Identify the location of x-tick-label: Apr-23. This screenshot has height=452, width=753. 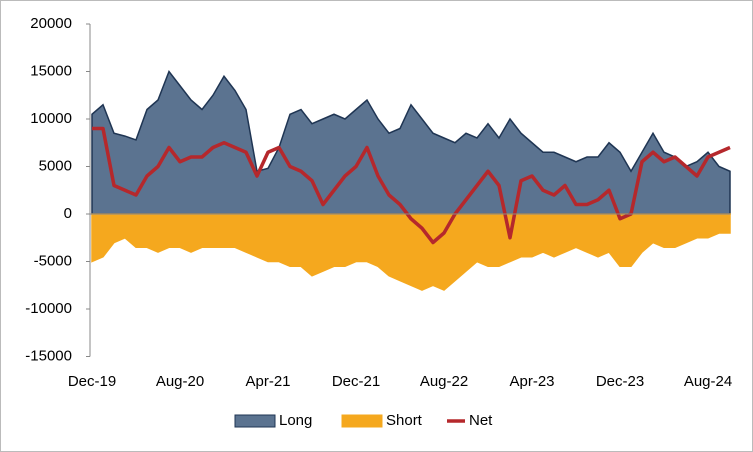
(531, 381).